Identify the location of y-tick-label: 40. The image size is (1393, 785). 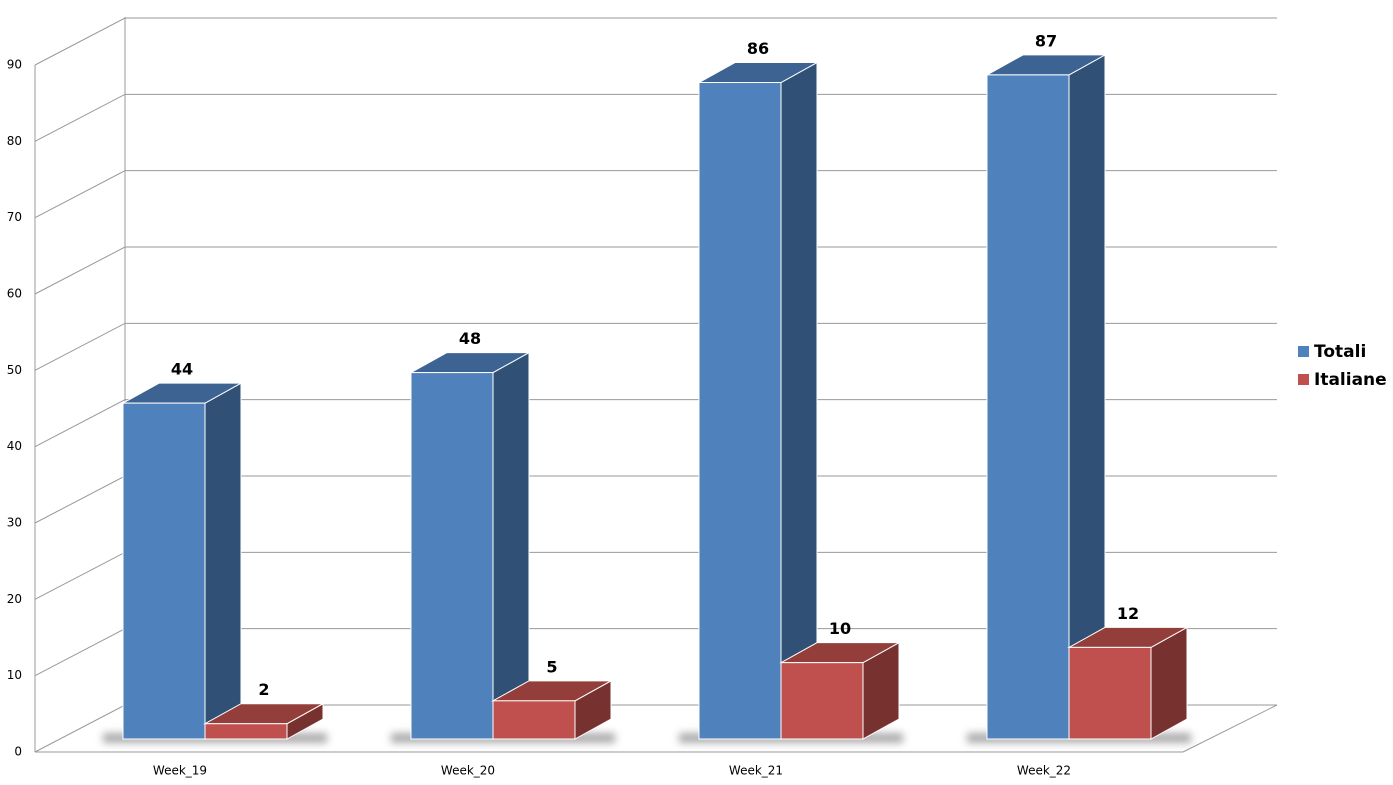
(14, 446).